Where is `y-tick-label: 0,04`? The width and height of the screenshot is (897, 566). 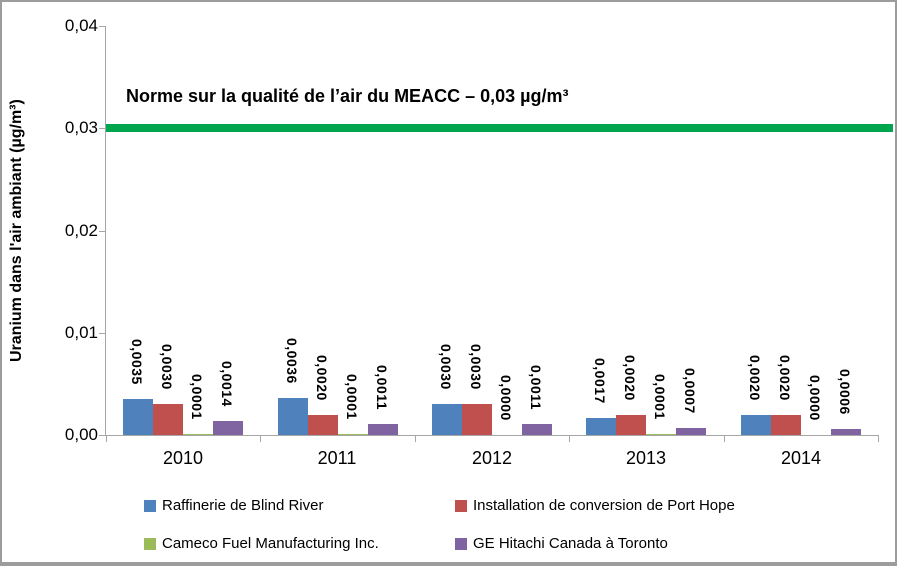 y-tick-label: 0,04 is located at coordinates (81, 25).